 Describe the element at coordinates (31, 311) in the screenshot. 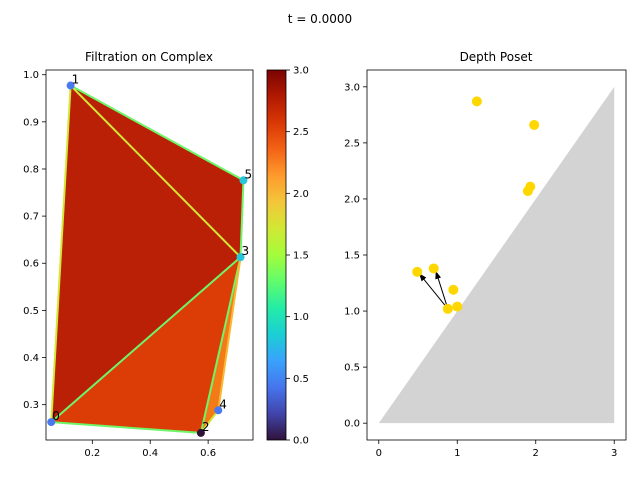

I see `complex-ytick-label: 0.5` at that location.